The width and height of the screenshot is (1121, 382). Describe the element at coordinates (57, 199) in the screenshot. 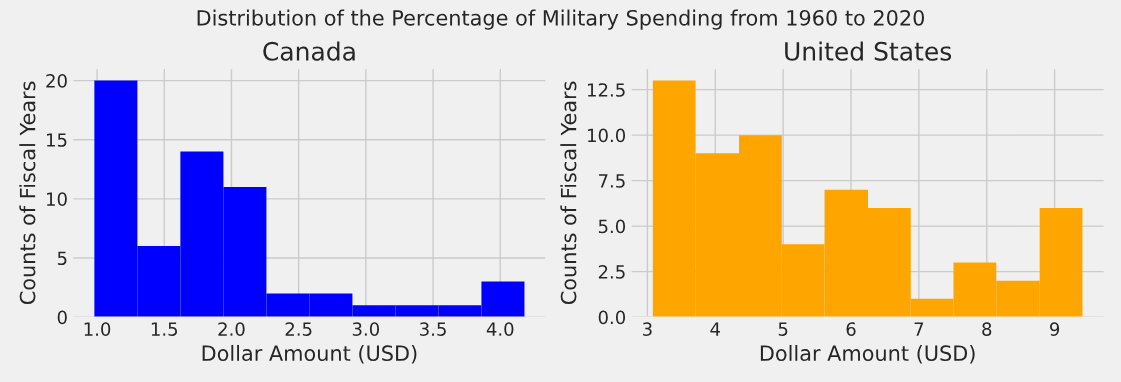

I see `y-tick-label: 10` at that location.